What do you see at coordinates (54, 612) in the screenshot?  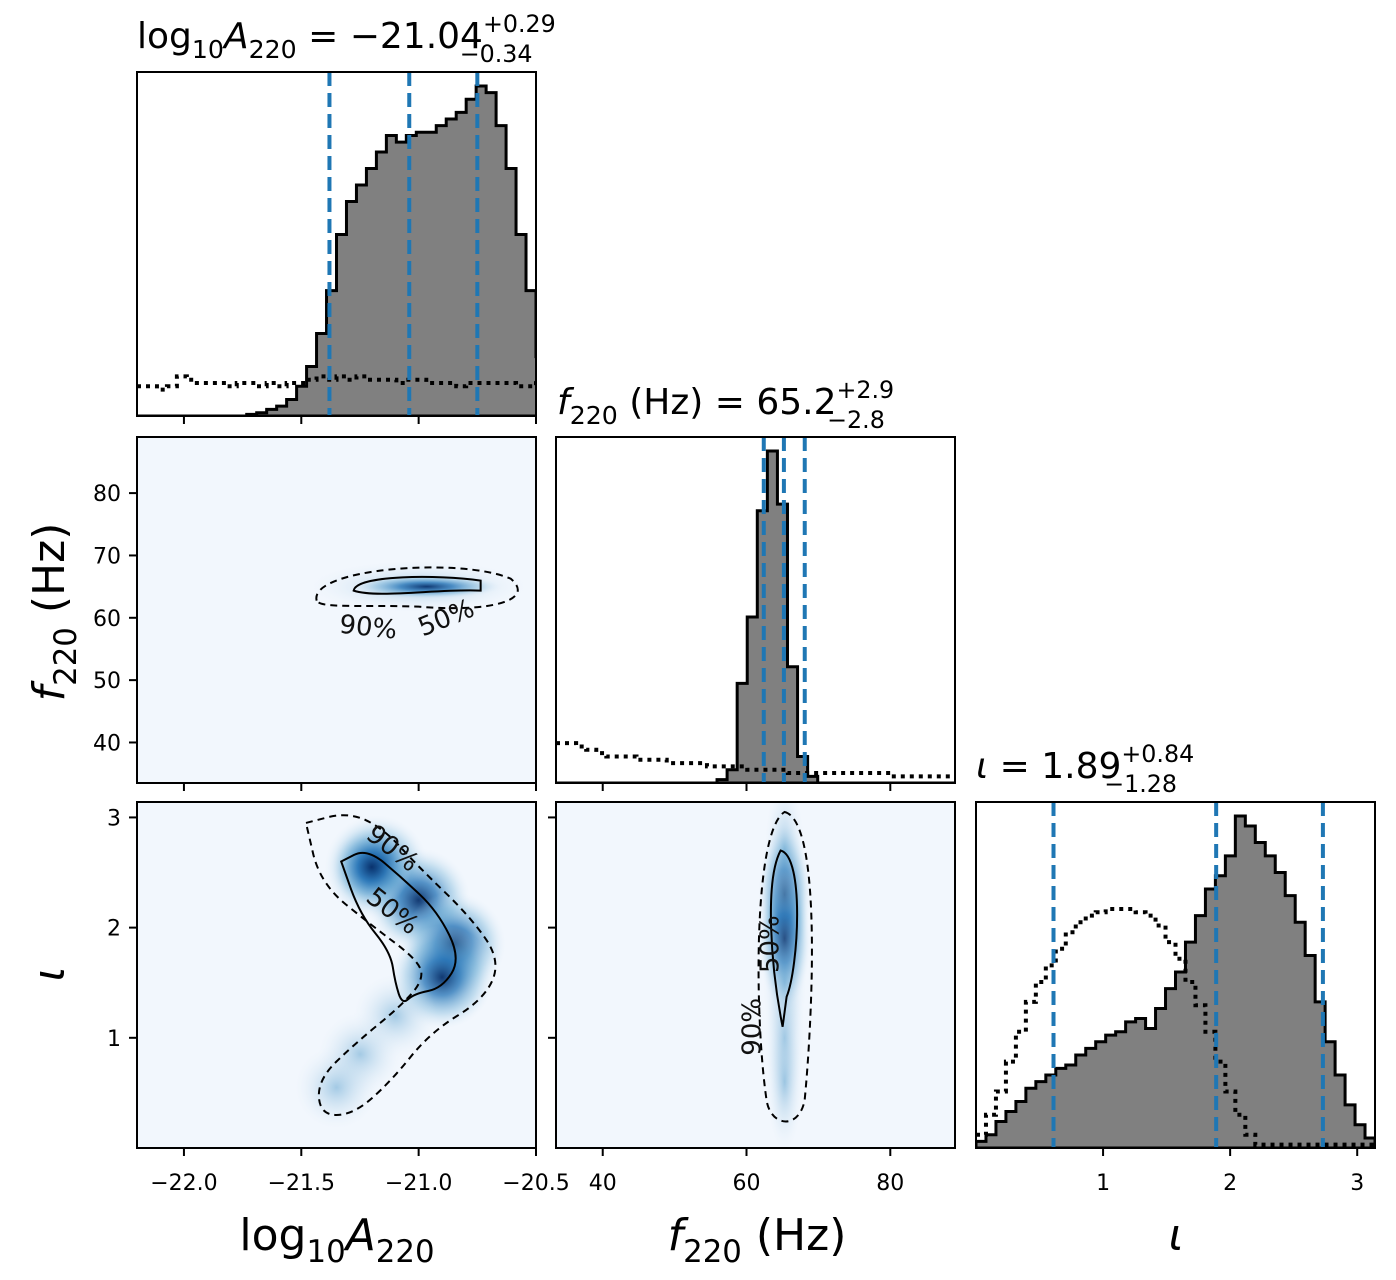 I see `ylabel-f220: f220 (Hz)` at bounding box center [54, 612].